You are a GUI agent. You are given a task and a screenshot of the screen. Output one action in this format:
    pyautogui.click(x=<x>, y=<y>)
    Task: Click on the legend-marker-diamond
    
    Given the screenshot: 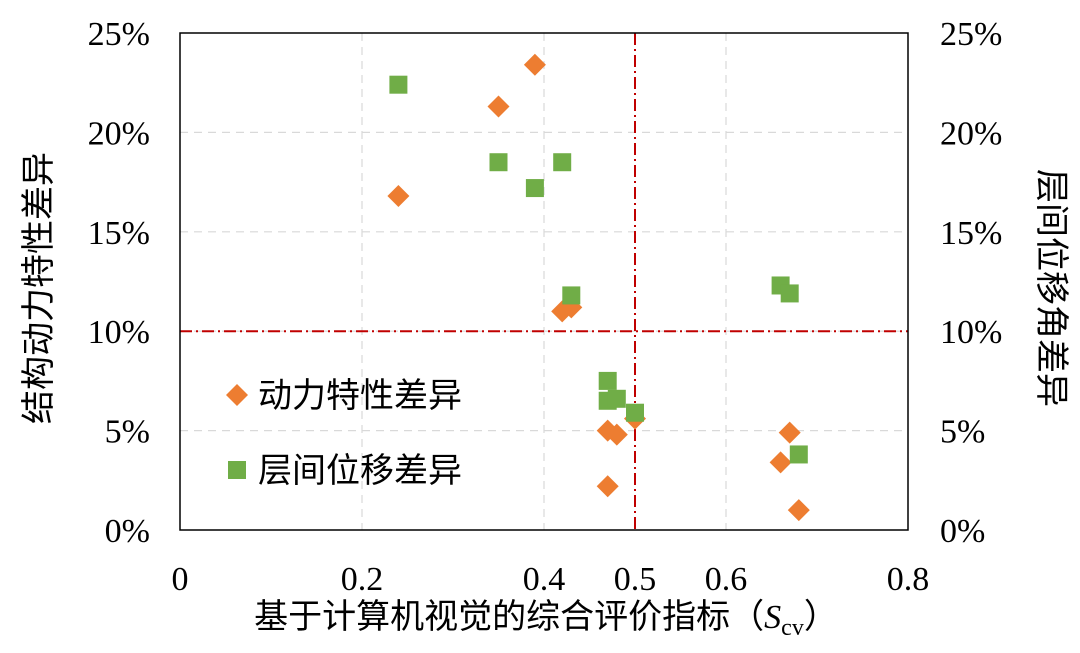 What is the action you would take?
    pyautogui.click(x=237, y=395)
    